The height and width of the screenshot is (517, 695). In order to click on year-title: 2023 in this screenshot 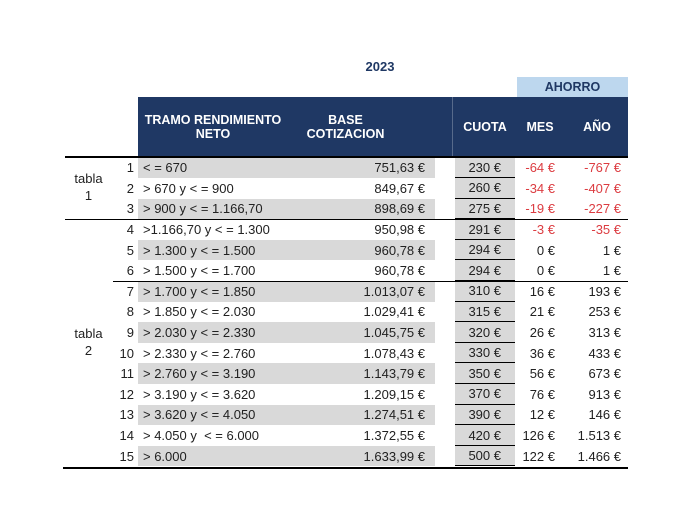, I will do `click(380, 66)`.